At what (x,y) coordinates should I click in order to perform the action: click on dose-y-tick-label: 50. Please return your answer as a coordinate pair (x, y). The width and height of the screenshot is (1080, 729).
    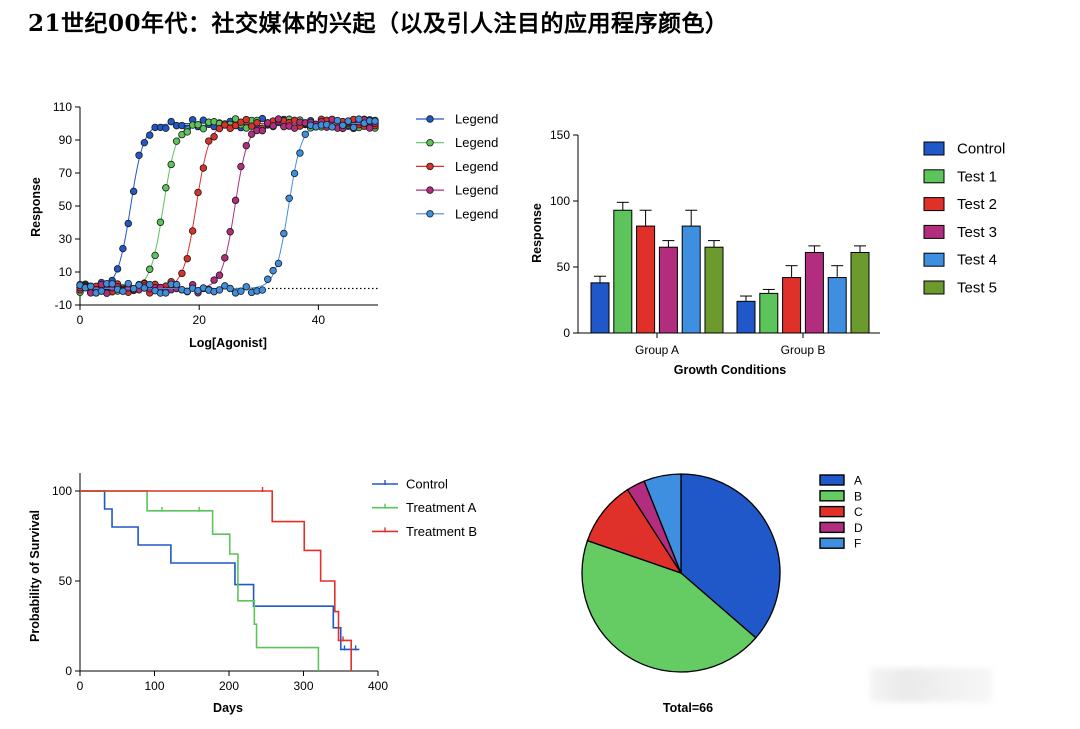
    Looking at the image, I should click on (66, 206).